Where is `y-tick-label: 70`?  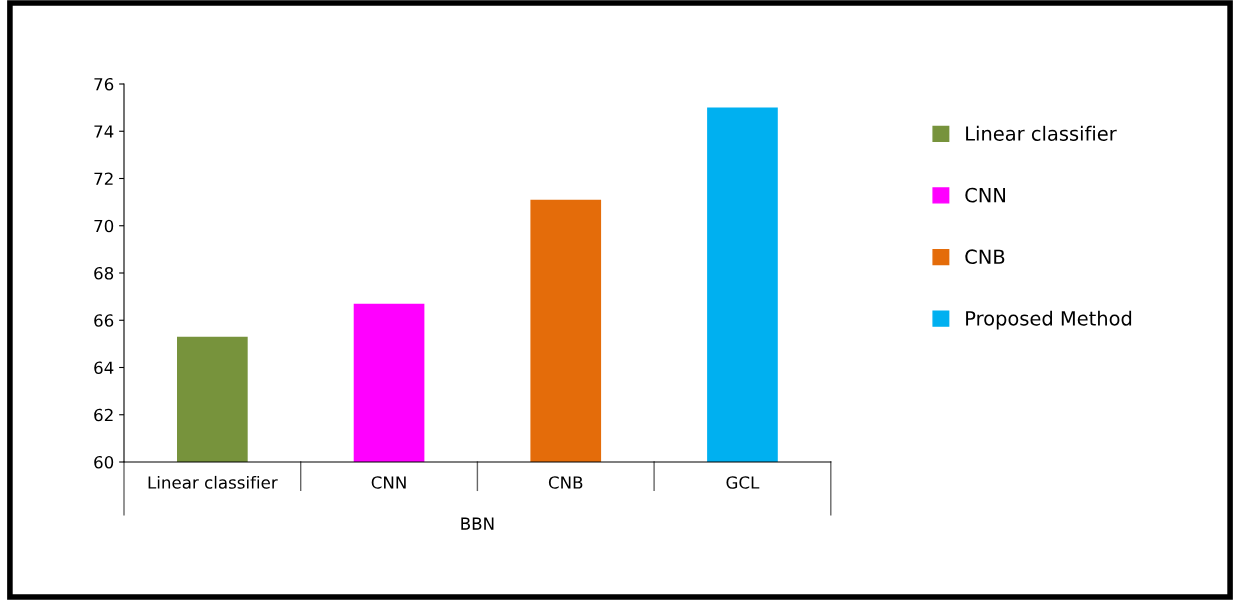 y-tick-label: 70 is located at coordinates (104, 226).